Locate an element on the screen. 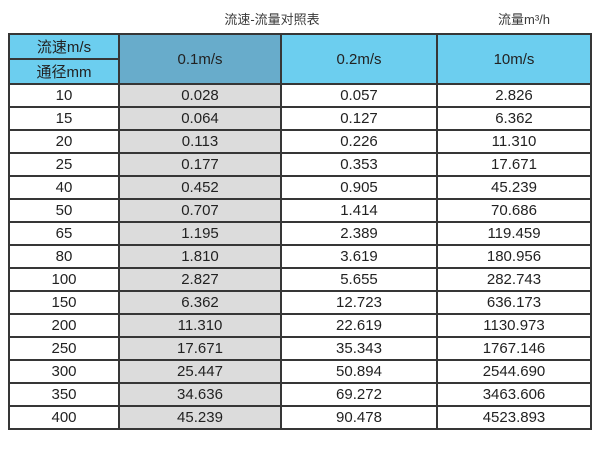 The image size is (600, 466). table-row: 200 11.310 22.619 1130.973 is located at coordinates (300, 325).